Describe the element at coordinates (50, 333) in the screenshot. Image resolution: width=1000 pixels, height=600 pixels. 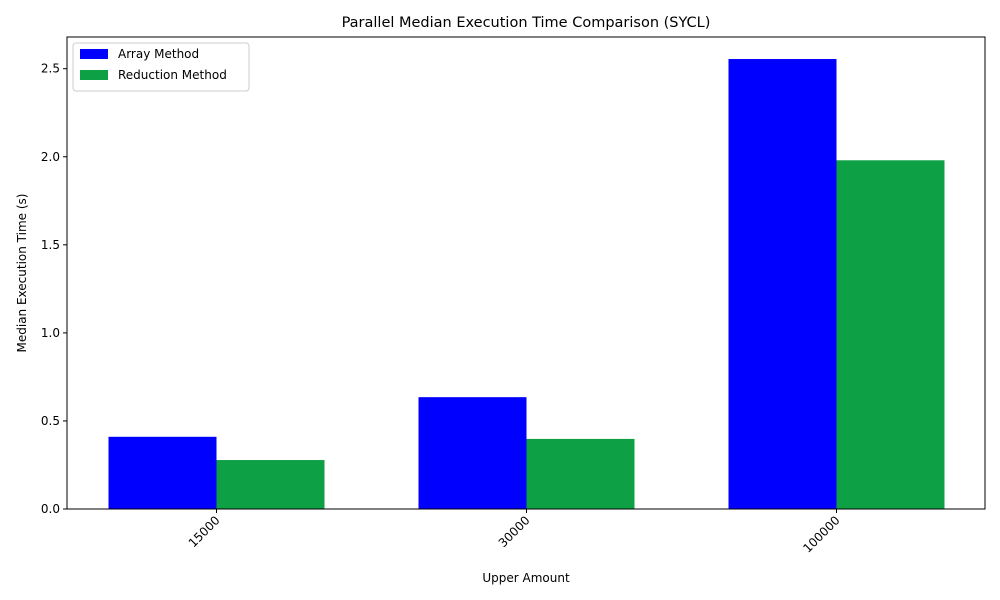
I see `y-tick-label: 1.0` at that location.